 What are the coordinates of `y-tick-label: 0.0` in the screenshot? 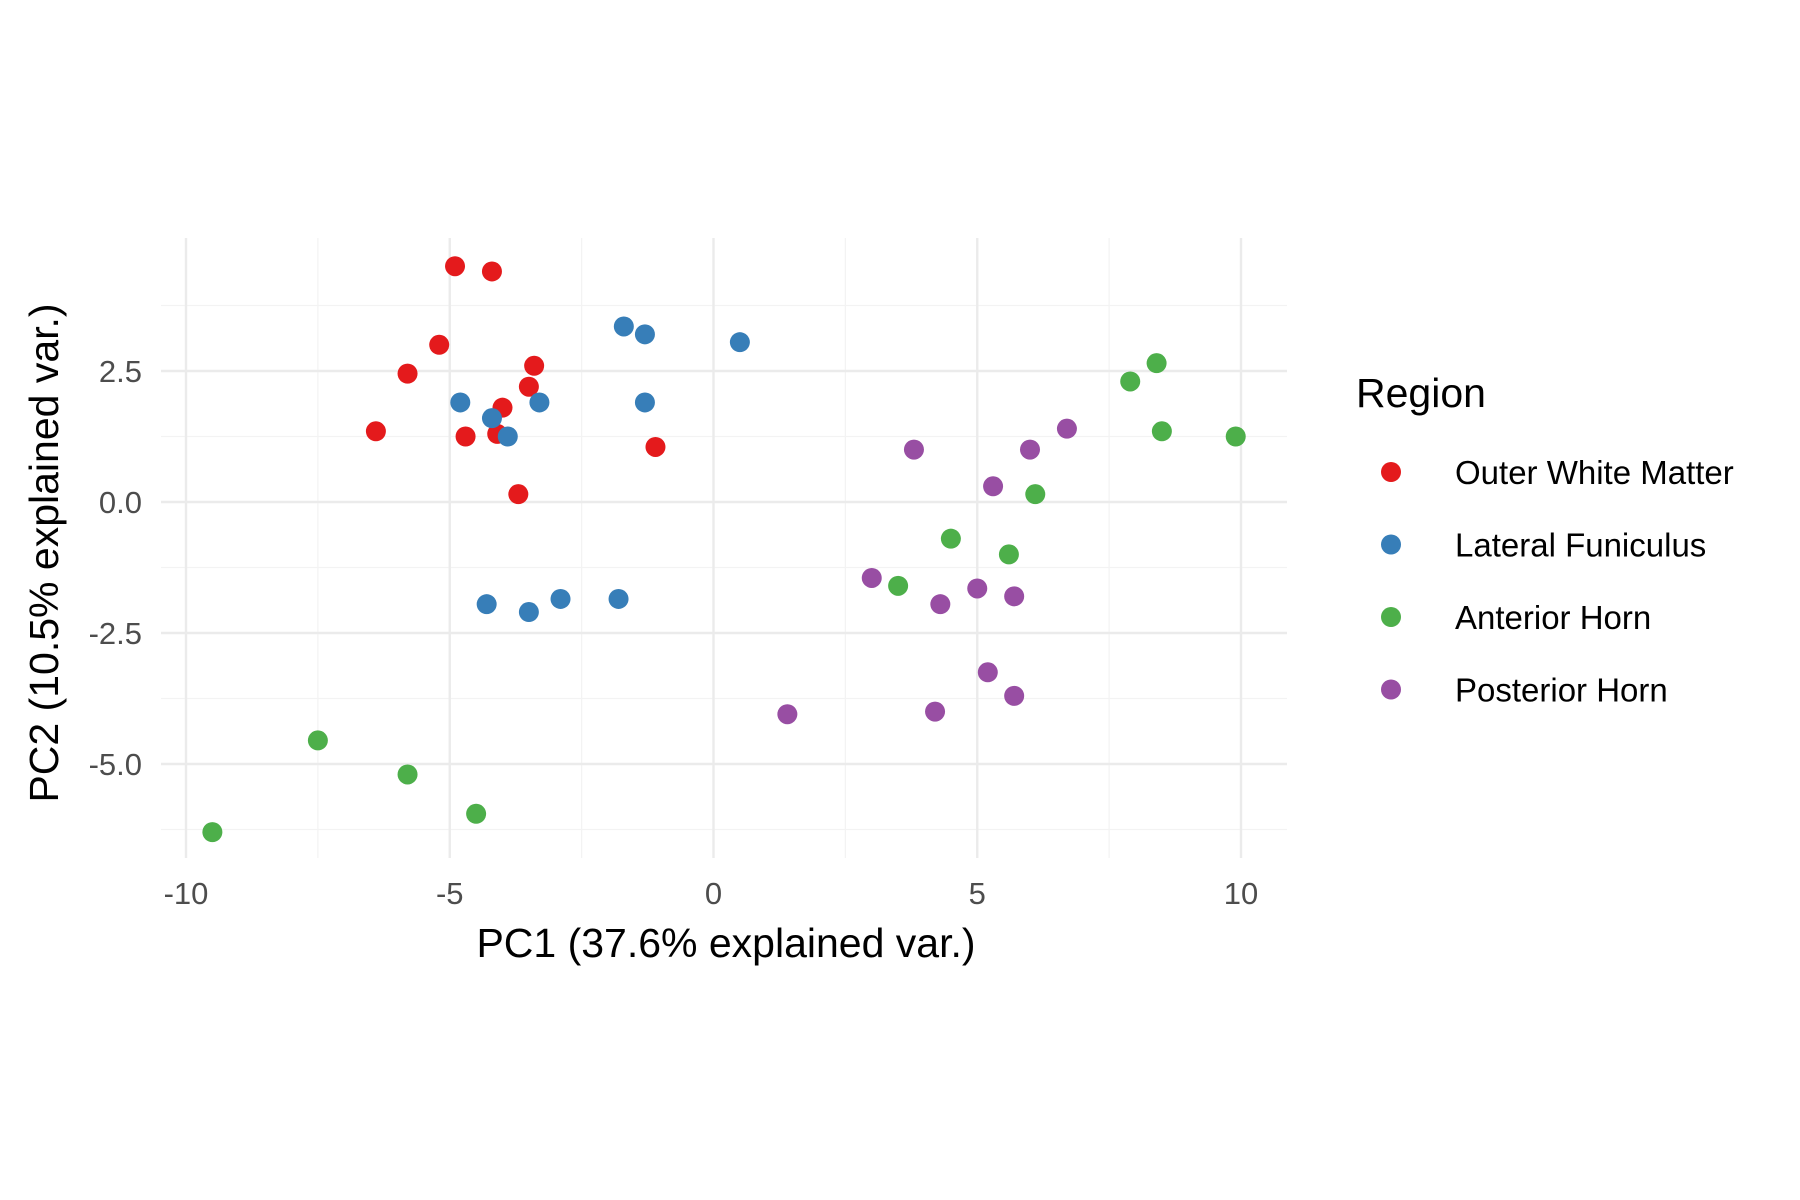 It's located at (120, 502).